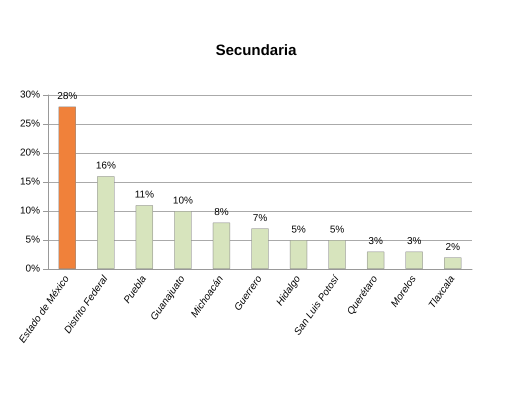  What do you see at coordinates (183, 201) in the screenshot?
I see `data-label: 10%` at bounding box center [183, 201].